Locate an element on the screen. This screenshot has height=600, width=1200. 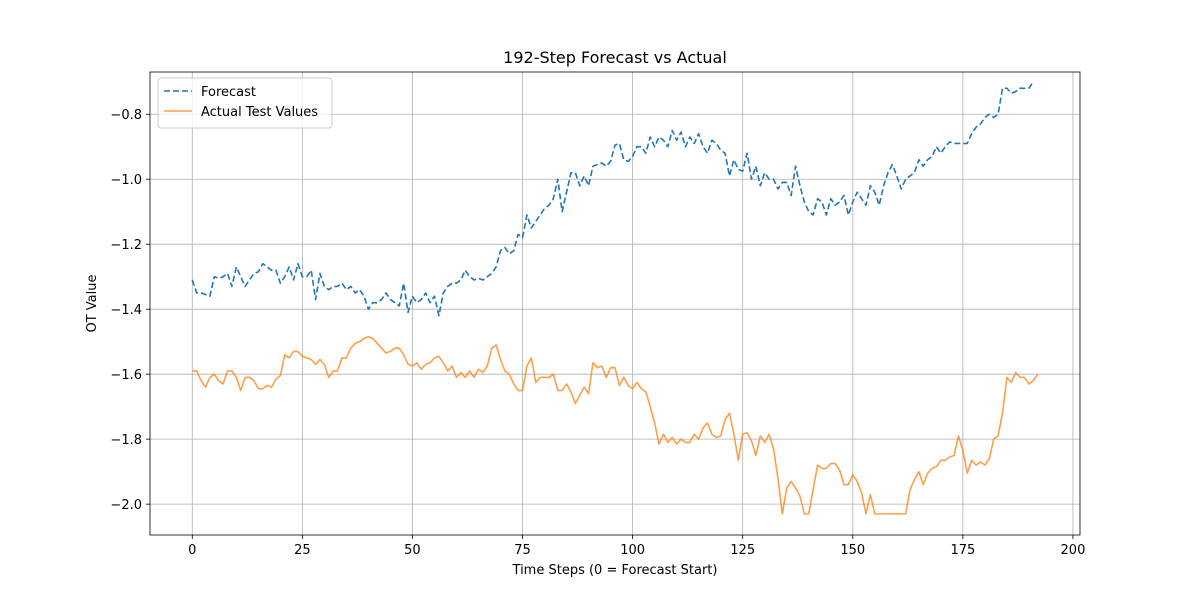
x-tick-label: 0 is located at coordinates (192, 550).